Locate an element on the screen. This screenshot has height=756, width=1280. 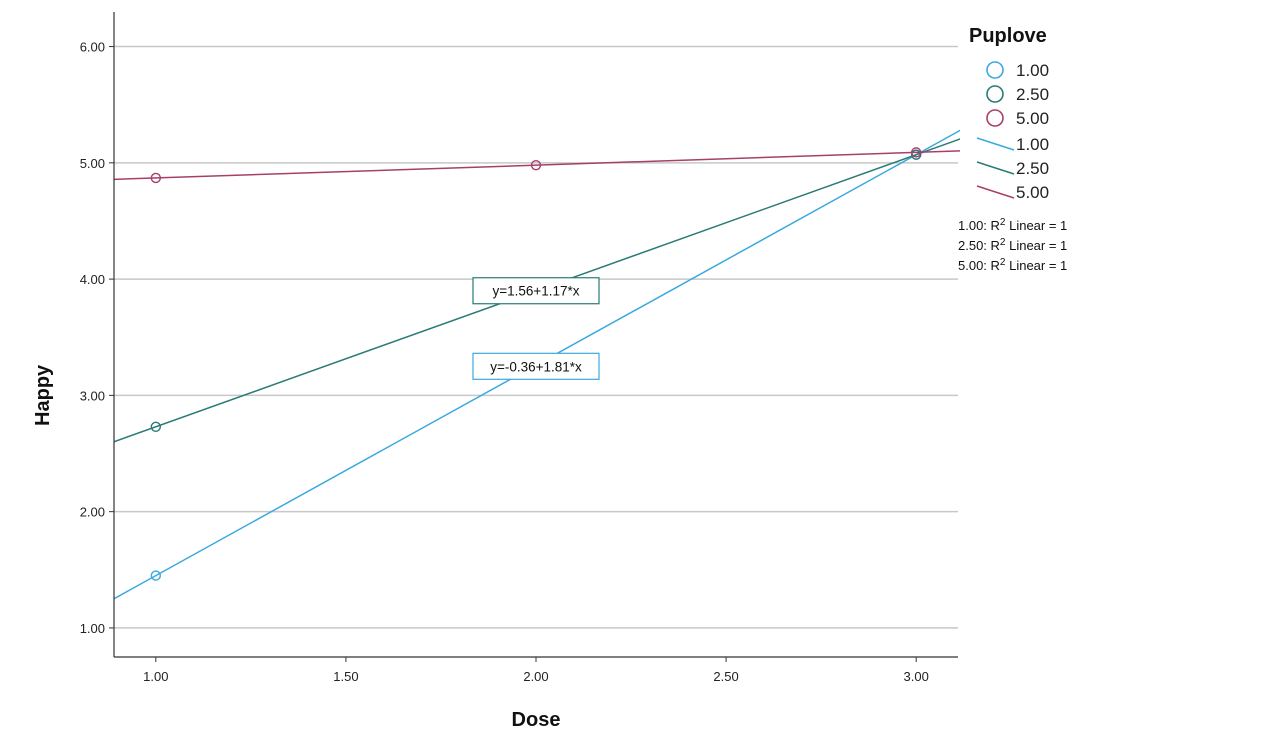
y-tick-label: 3.00 is located at coordinates (92, 395).